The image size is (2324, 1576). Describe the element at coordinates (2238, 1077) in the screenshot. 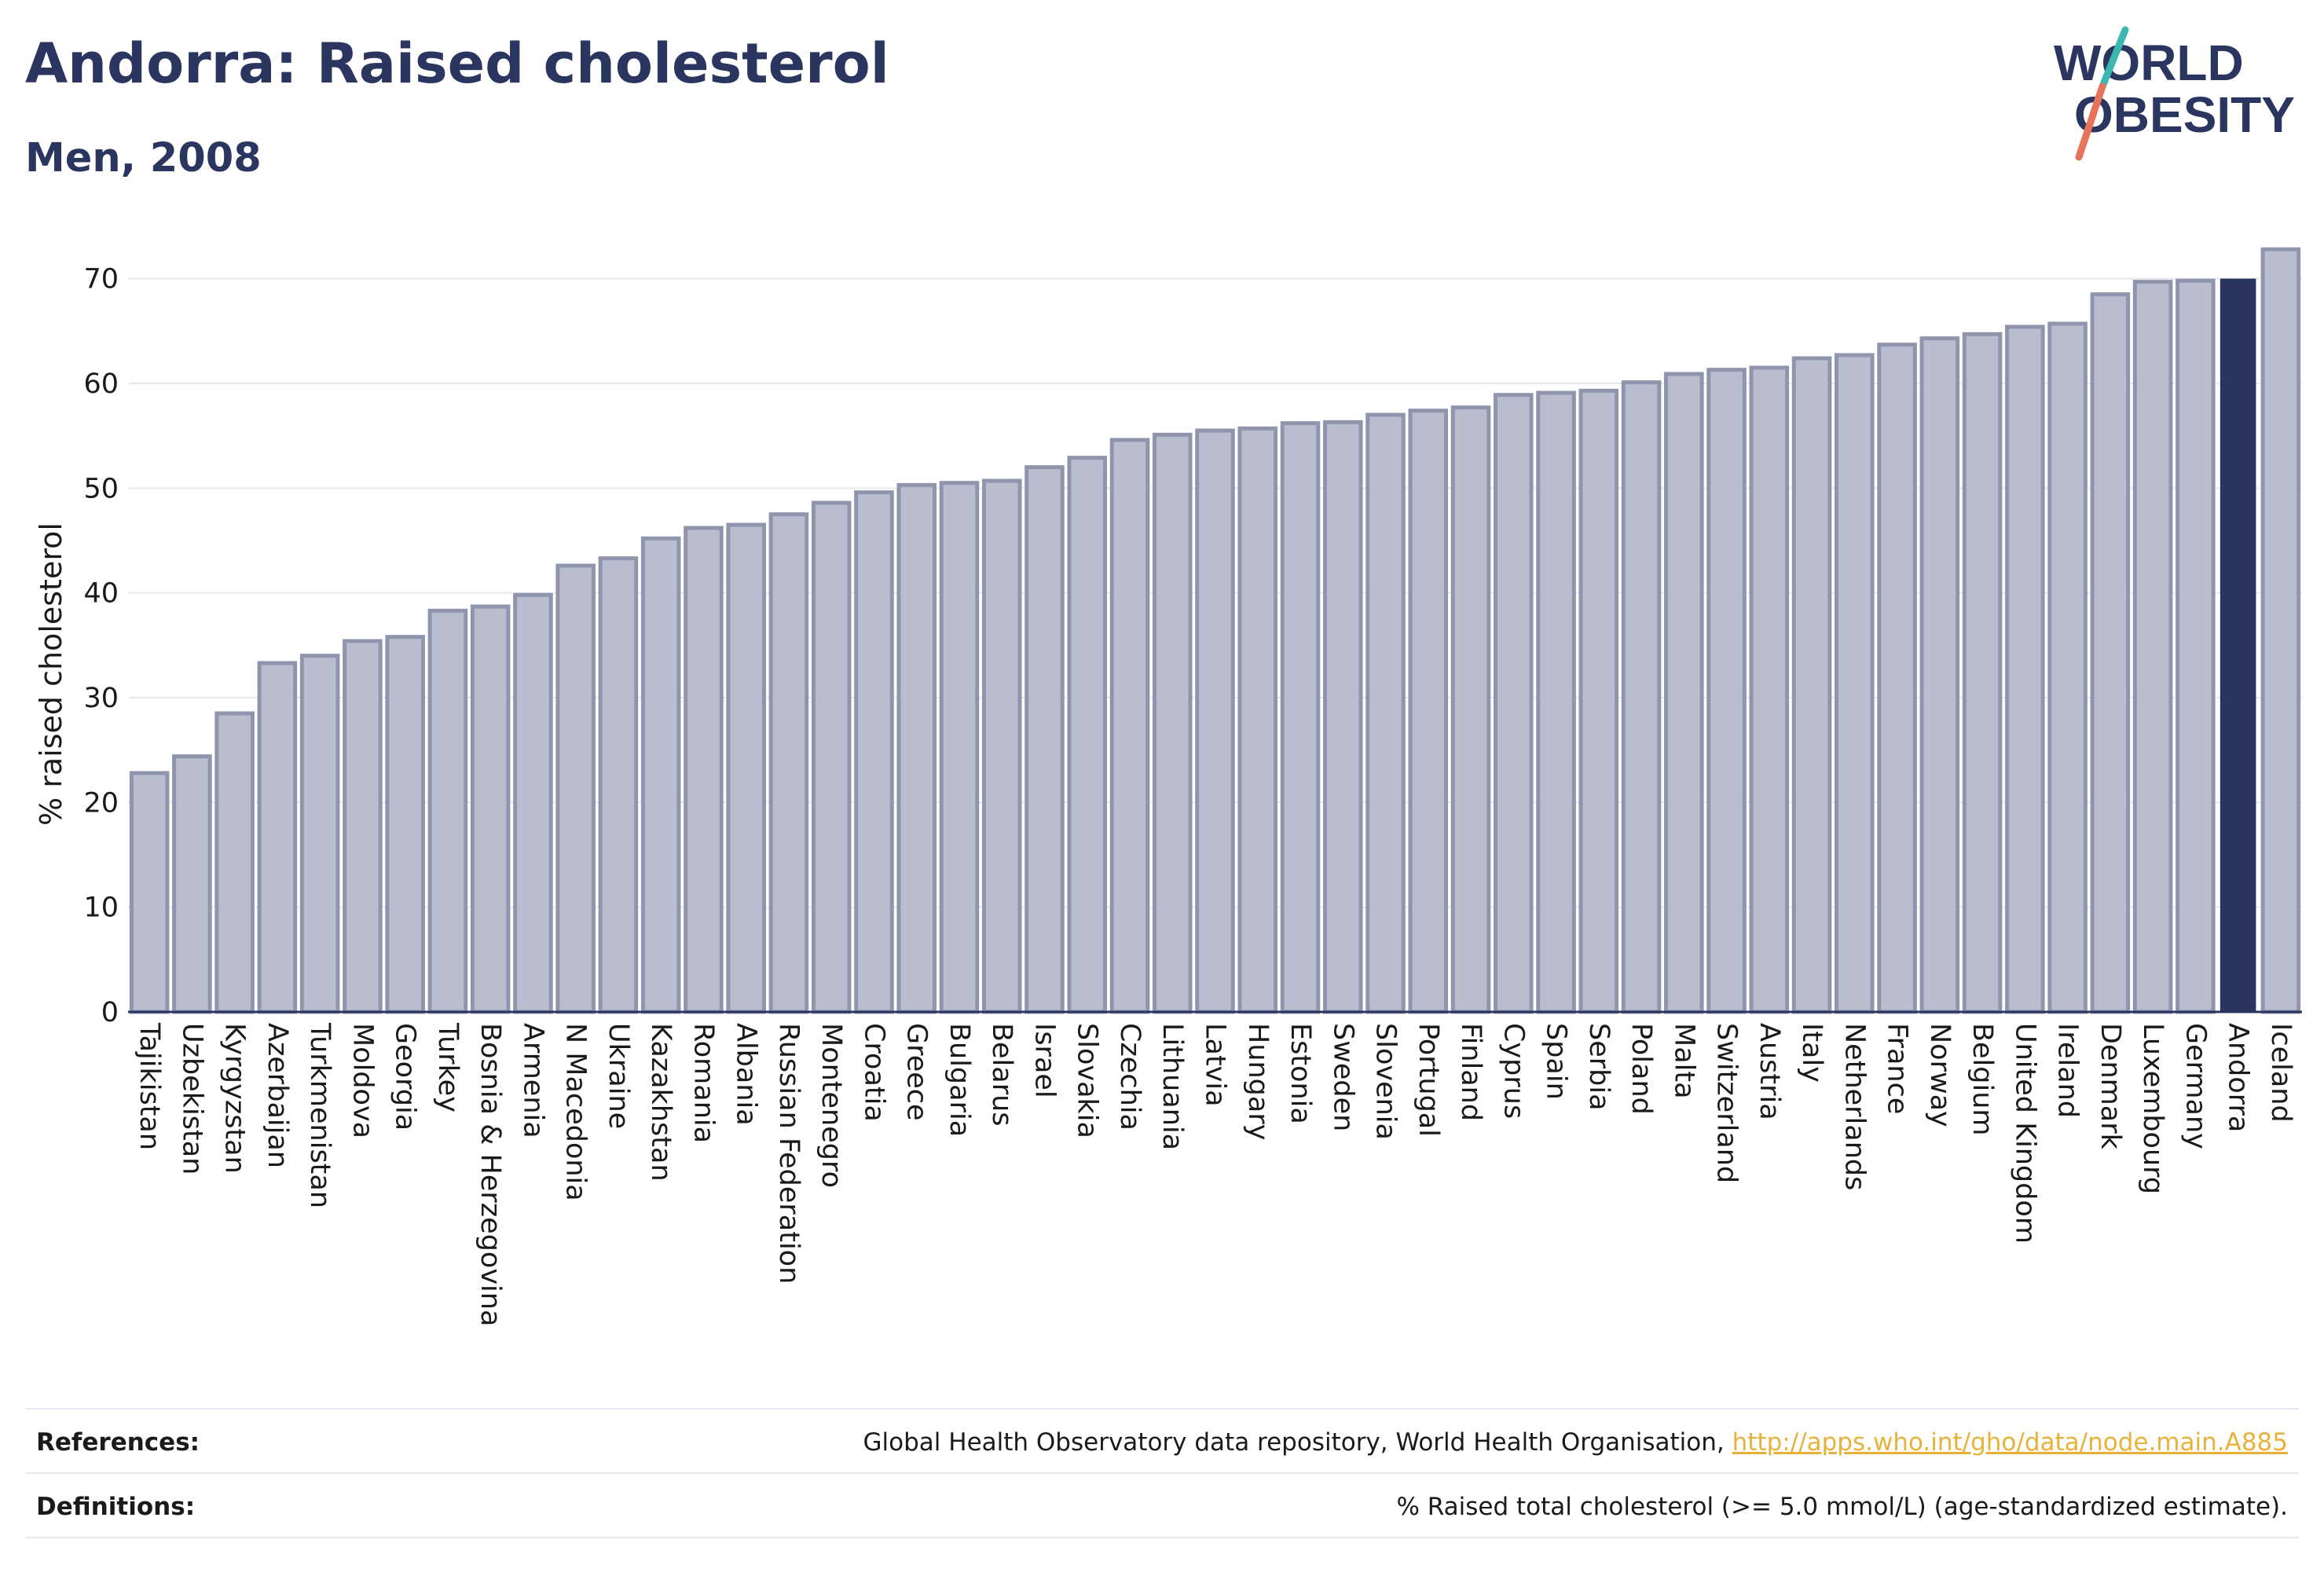

I see `x-tick-label: Andorra` at that location.